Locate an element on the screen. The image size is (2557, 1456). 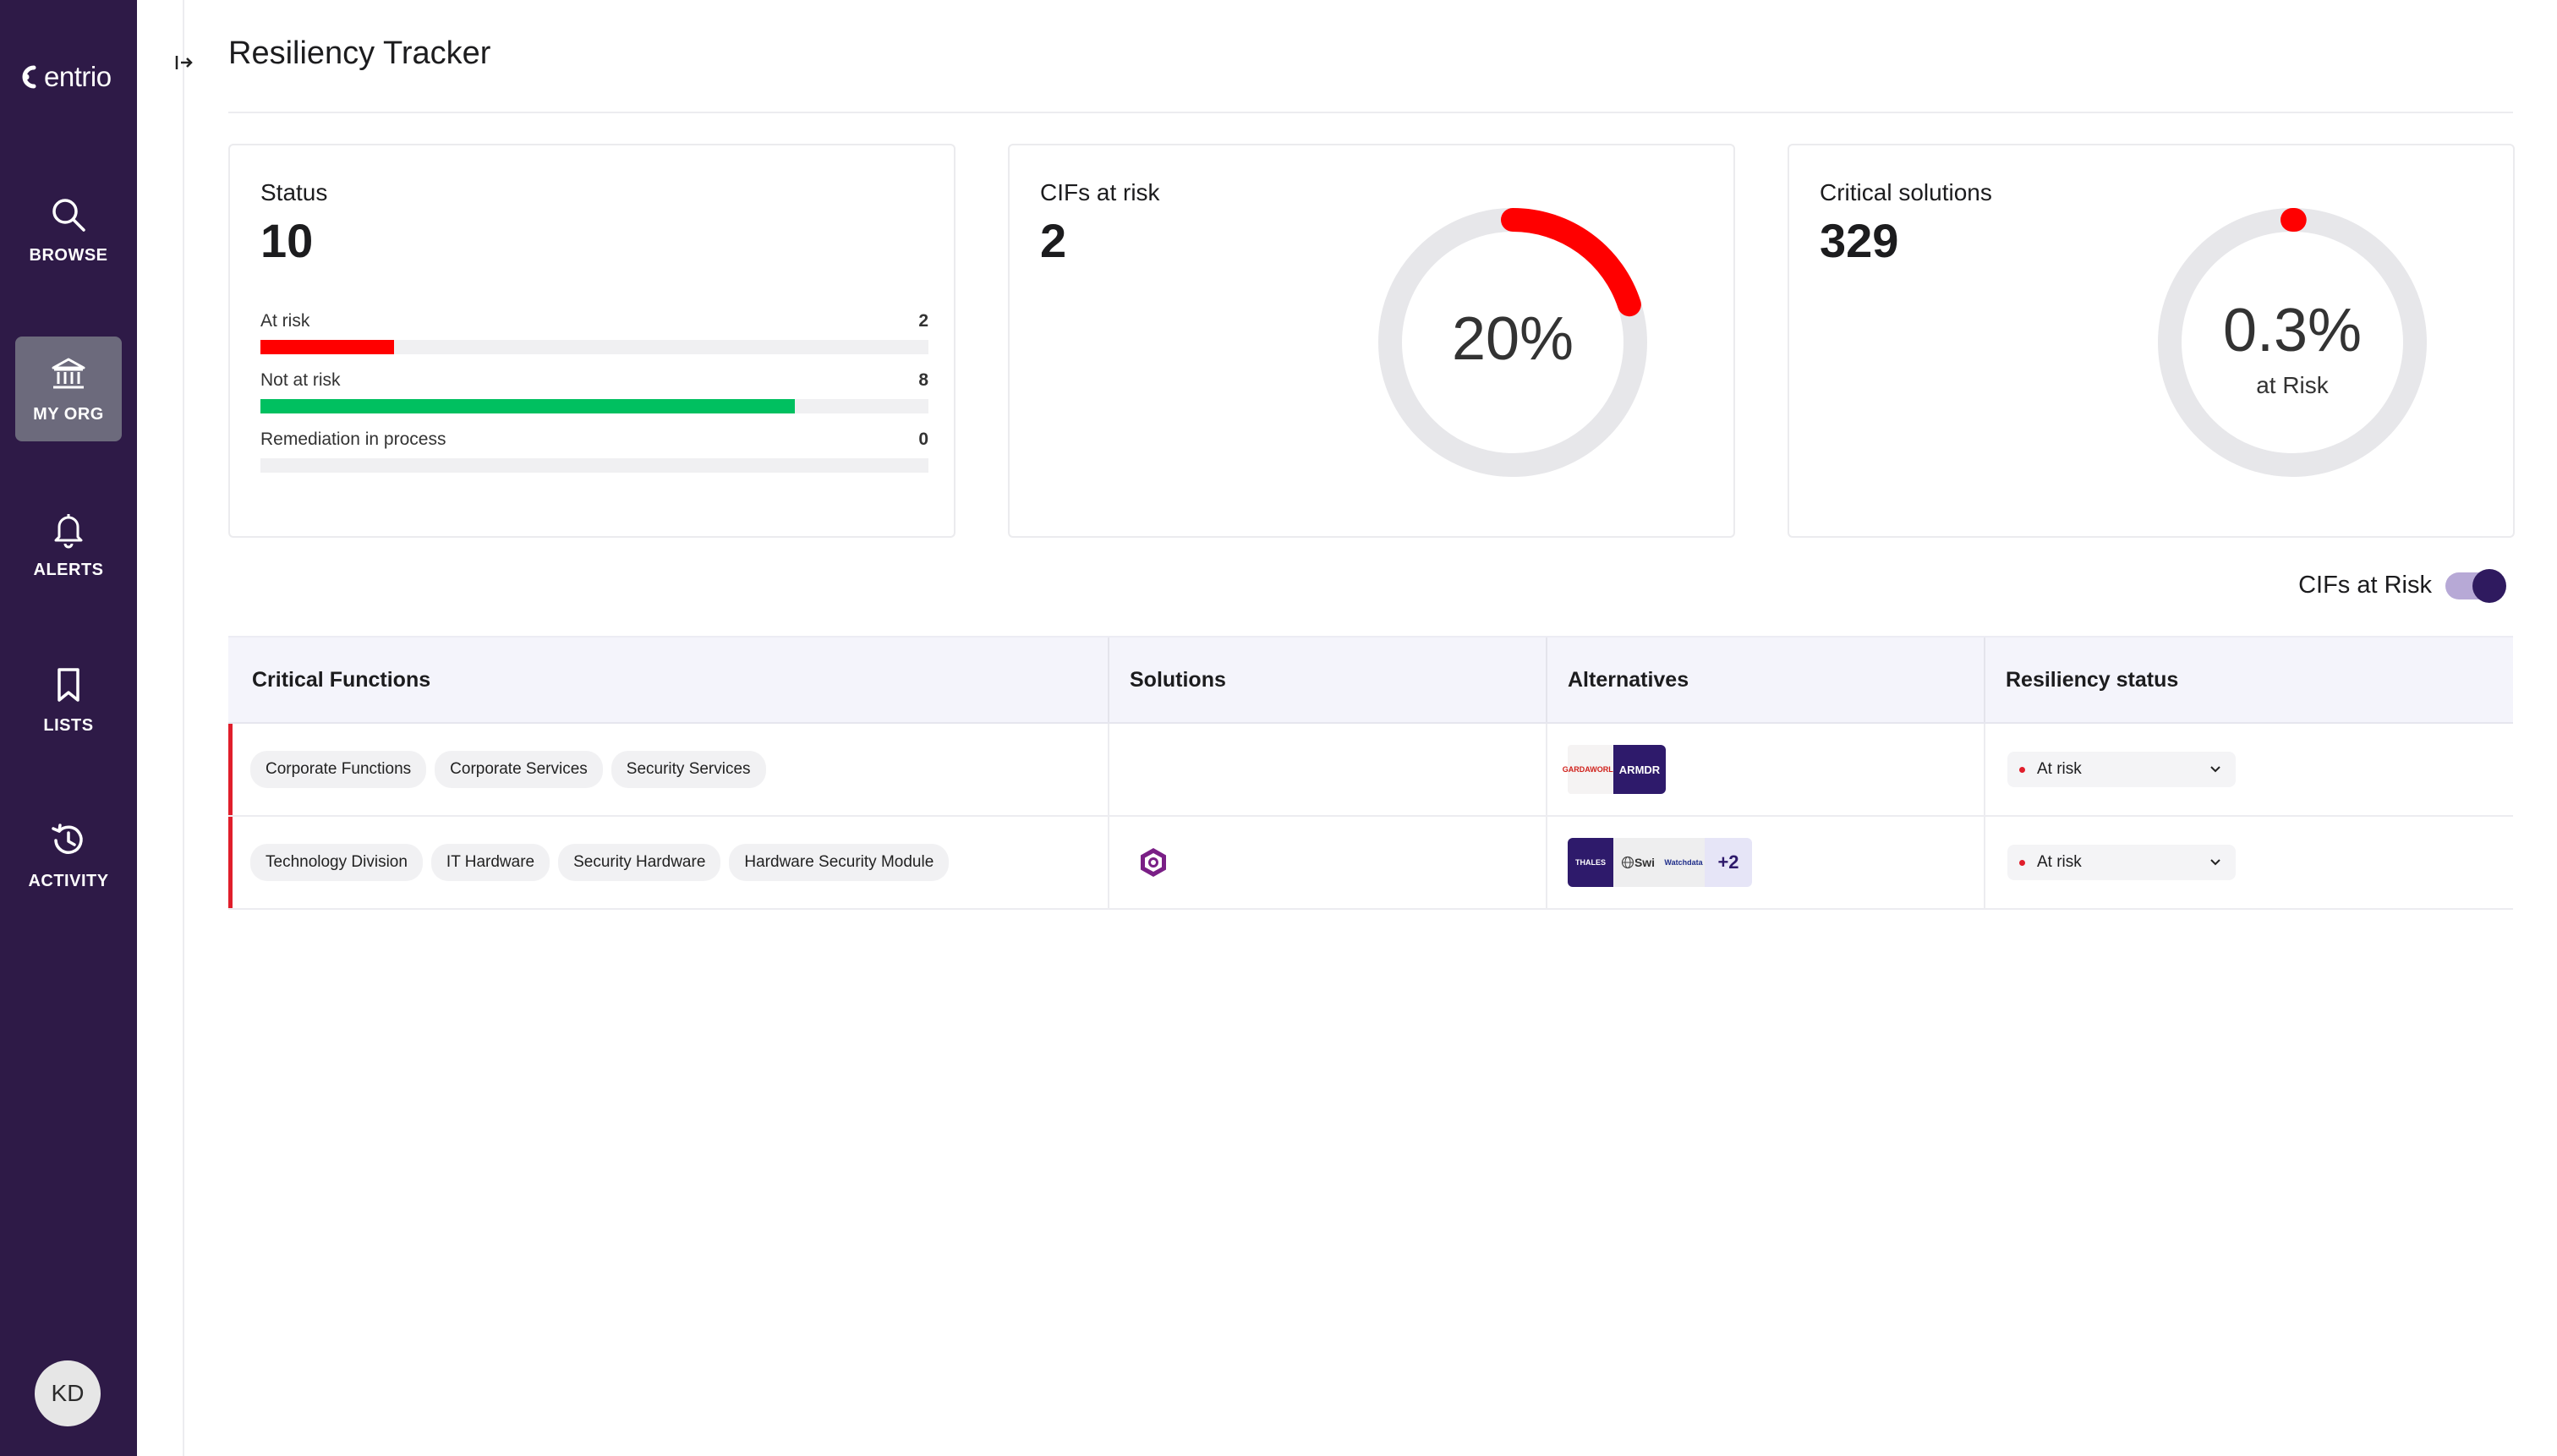
nav-my-org-label: MY ORG is located at coordinates (68, 414).